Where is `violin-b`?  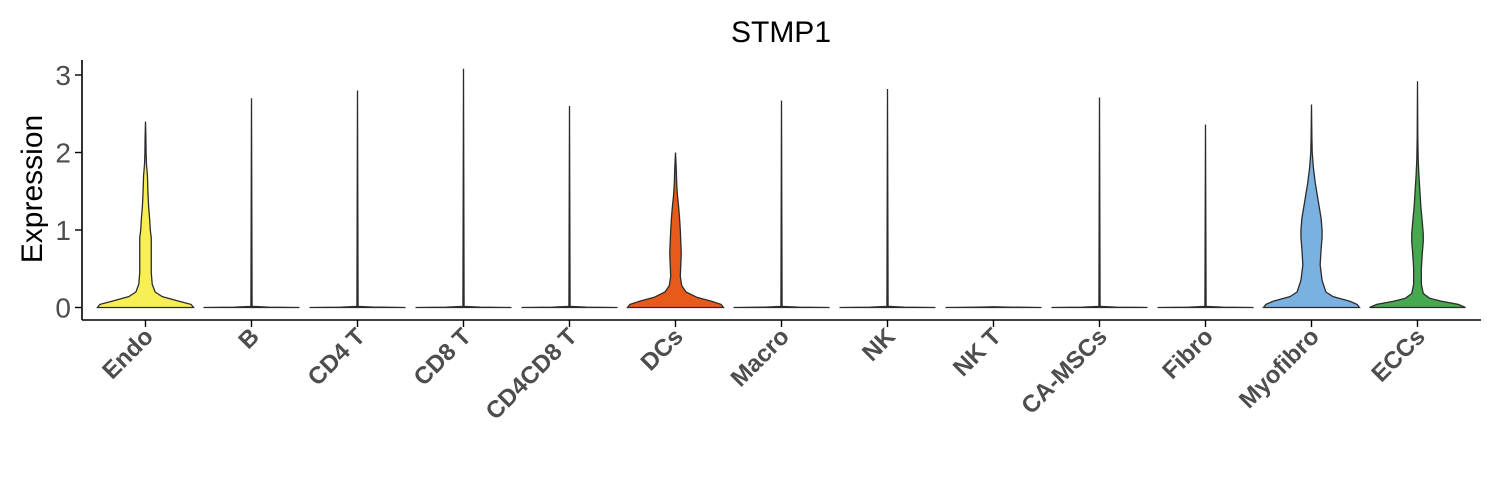 violin-b is located at coordinates (251, 203).